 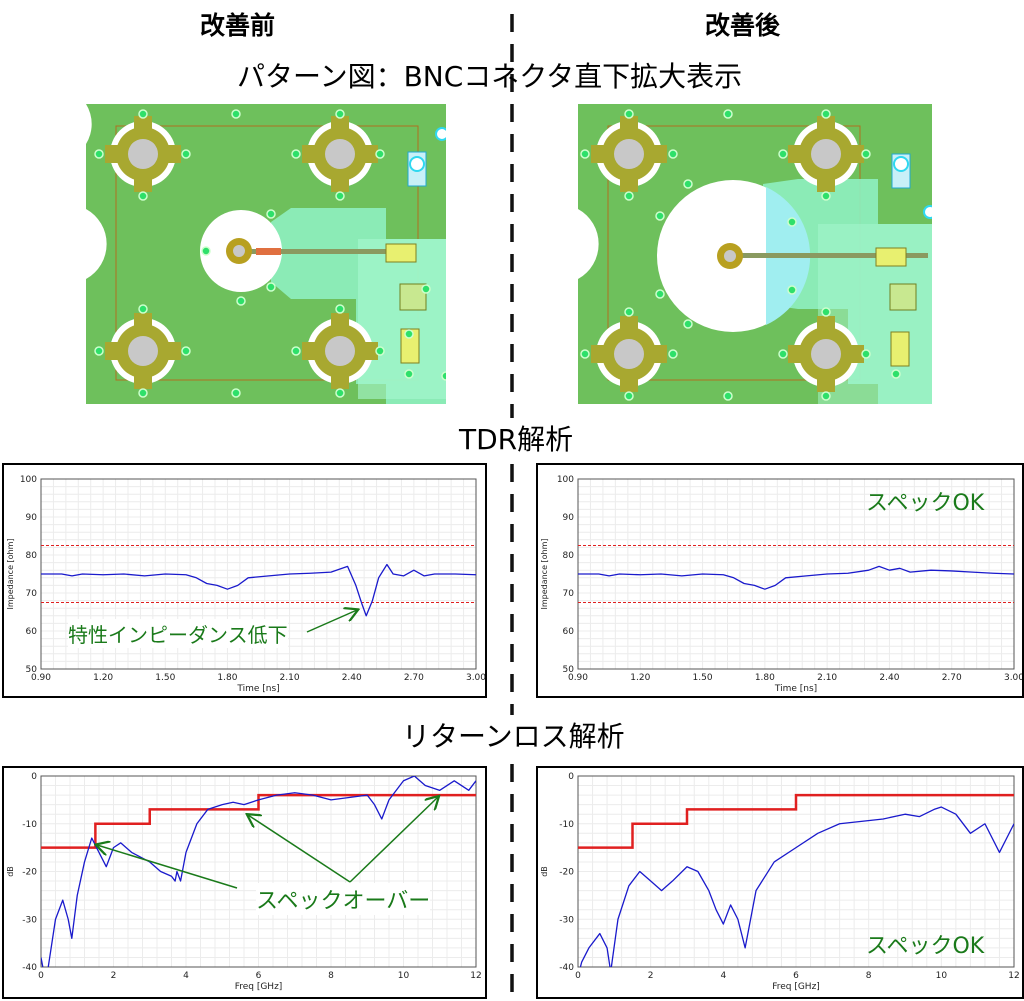 What do you see at coordinates (629, 154) in the screenshot?
I see `ground-pin-tl-after` at bounding box center [629, 154].